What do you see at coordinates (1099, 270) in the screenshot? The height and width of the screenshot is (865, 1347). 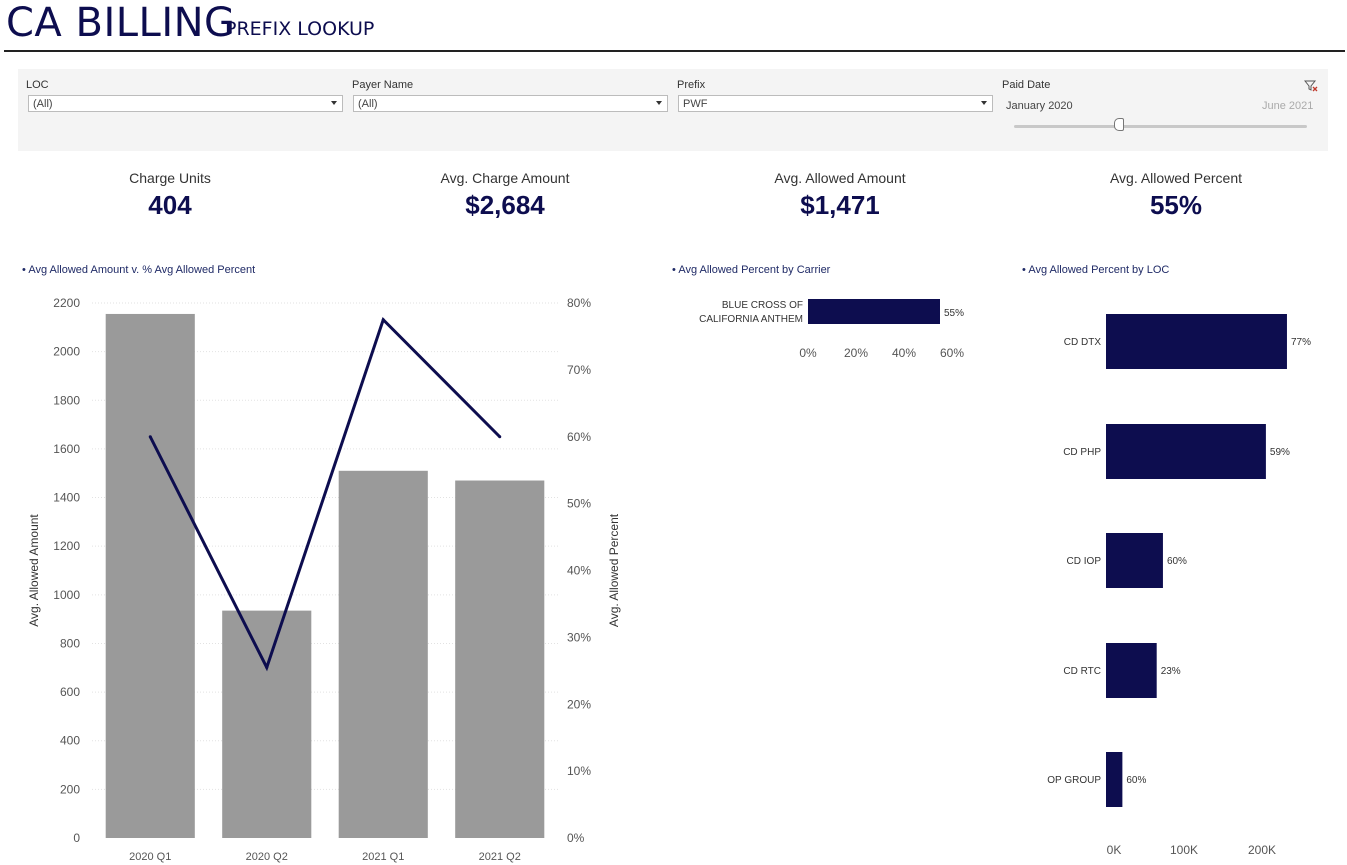 I see `loc-chart-title-text: Avg Allowed Percent by LOC` at bounding box center [1099, 270].